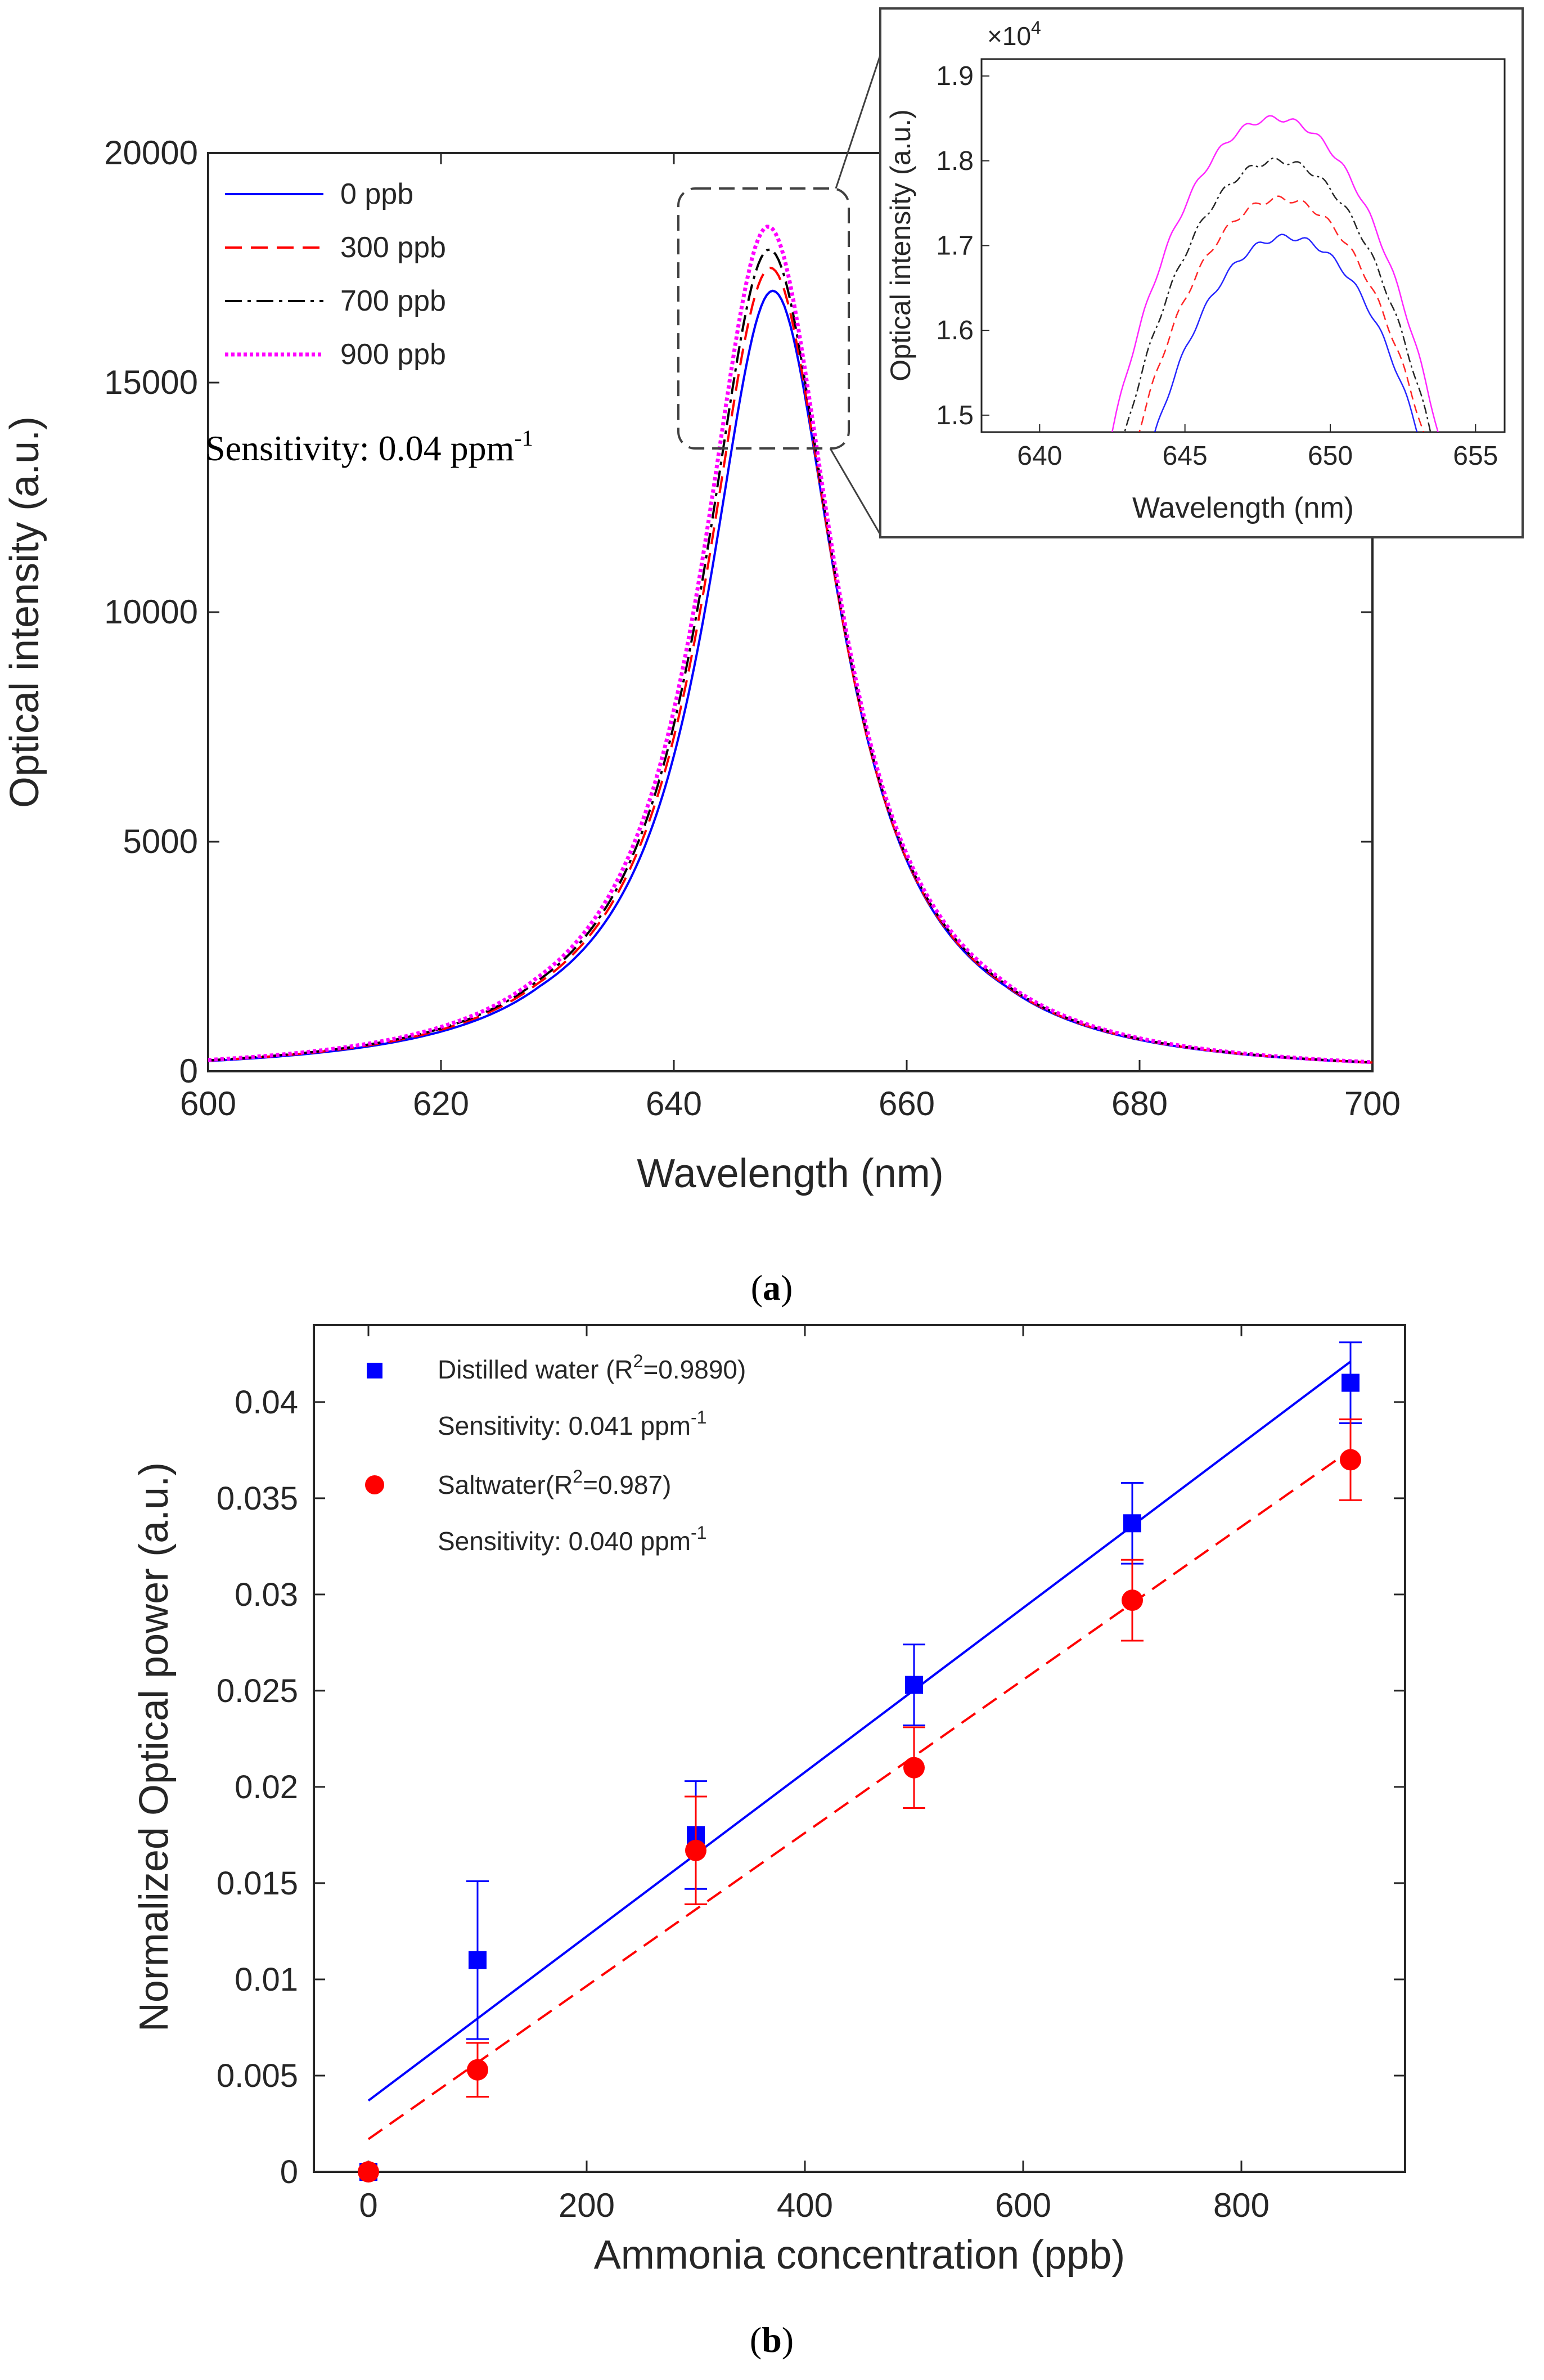 The width and height of the screenshot is (1544, 2380). Describe the element at coordinates (907, 1103) in the screenshot. I see `x-tick-label-660: 660` at that location.